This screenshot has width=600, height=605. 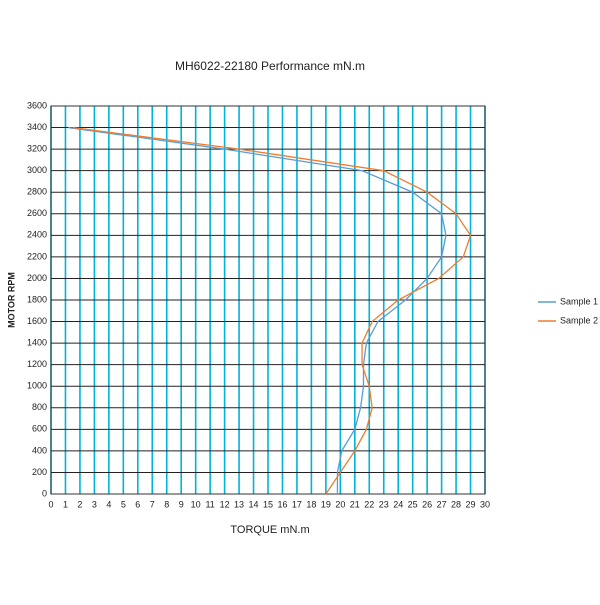 What do you see at coordinates (427, 504) in the screenshot?
I see `x-tick-label: 26` at bounding box center [427, 504].